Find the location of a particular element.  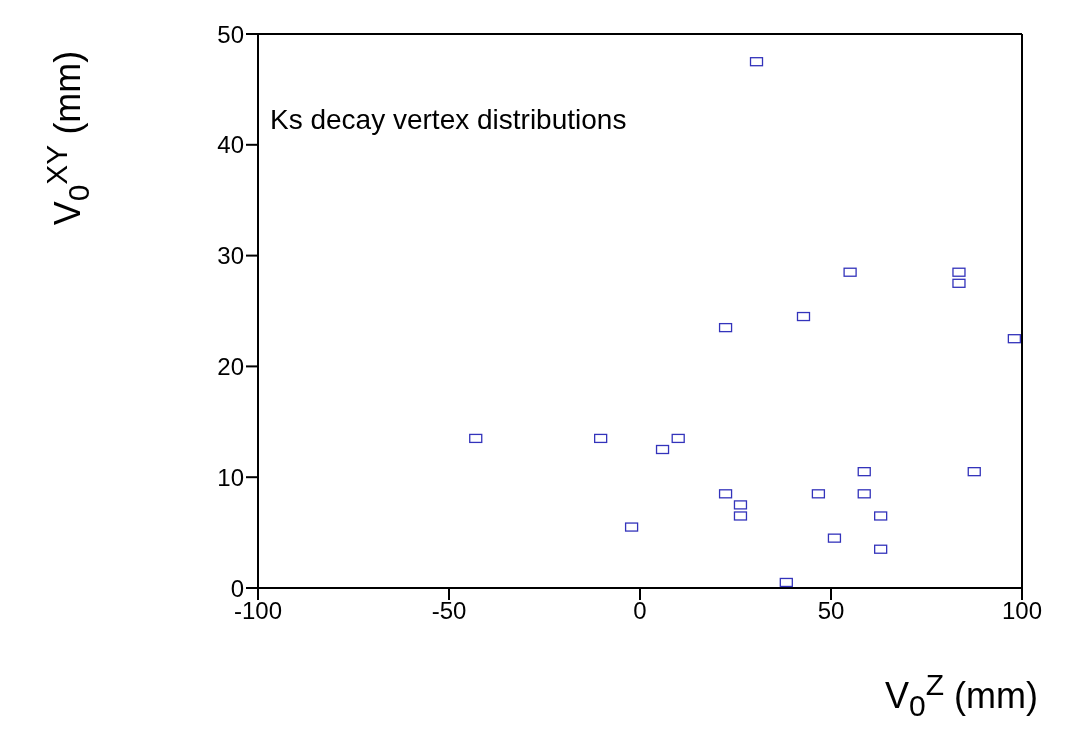

y-tick-label: 30 is located at coordinates (230, 256).